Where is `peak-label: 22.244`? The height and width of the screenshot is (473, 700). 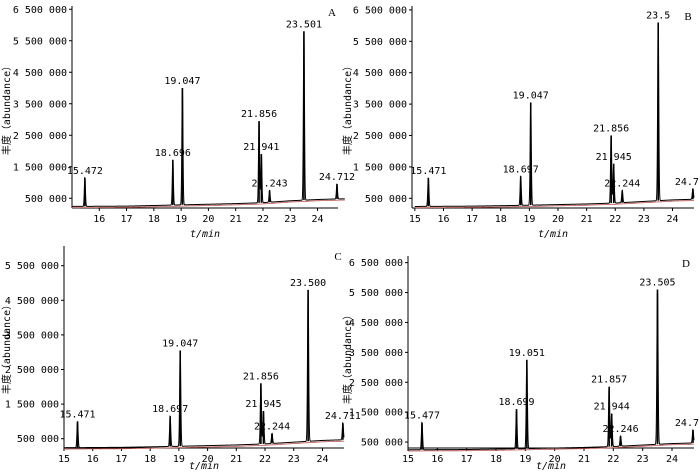
peak-label: 22.244 is located at coordinates (622, 183).